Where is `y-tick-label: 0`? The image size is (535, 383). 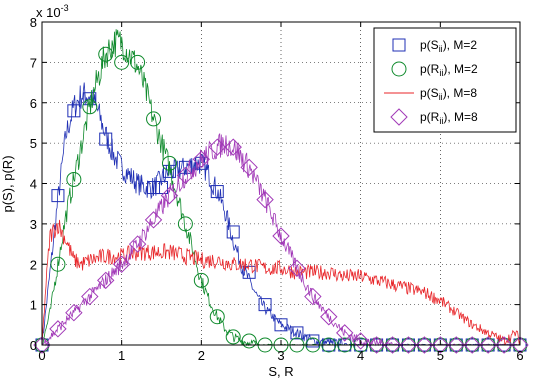
y-tick-label: 0 is located at coordinates (33, 345).